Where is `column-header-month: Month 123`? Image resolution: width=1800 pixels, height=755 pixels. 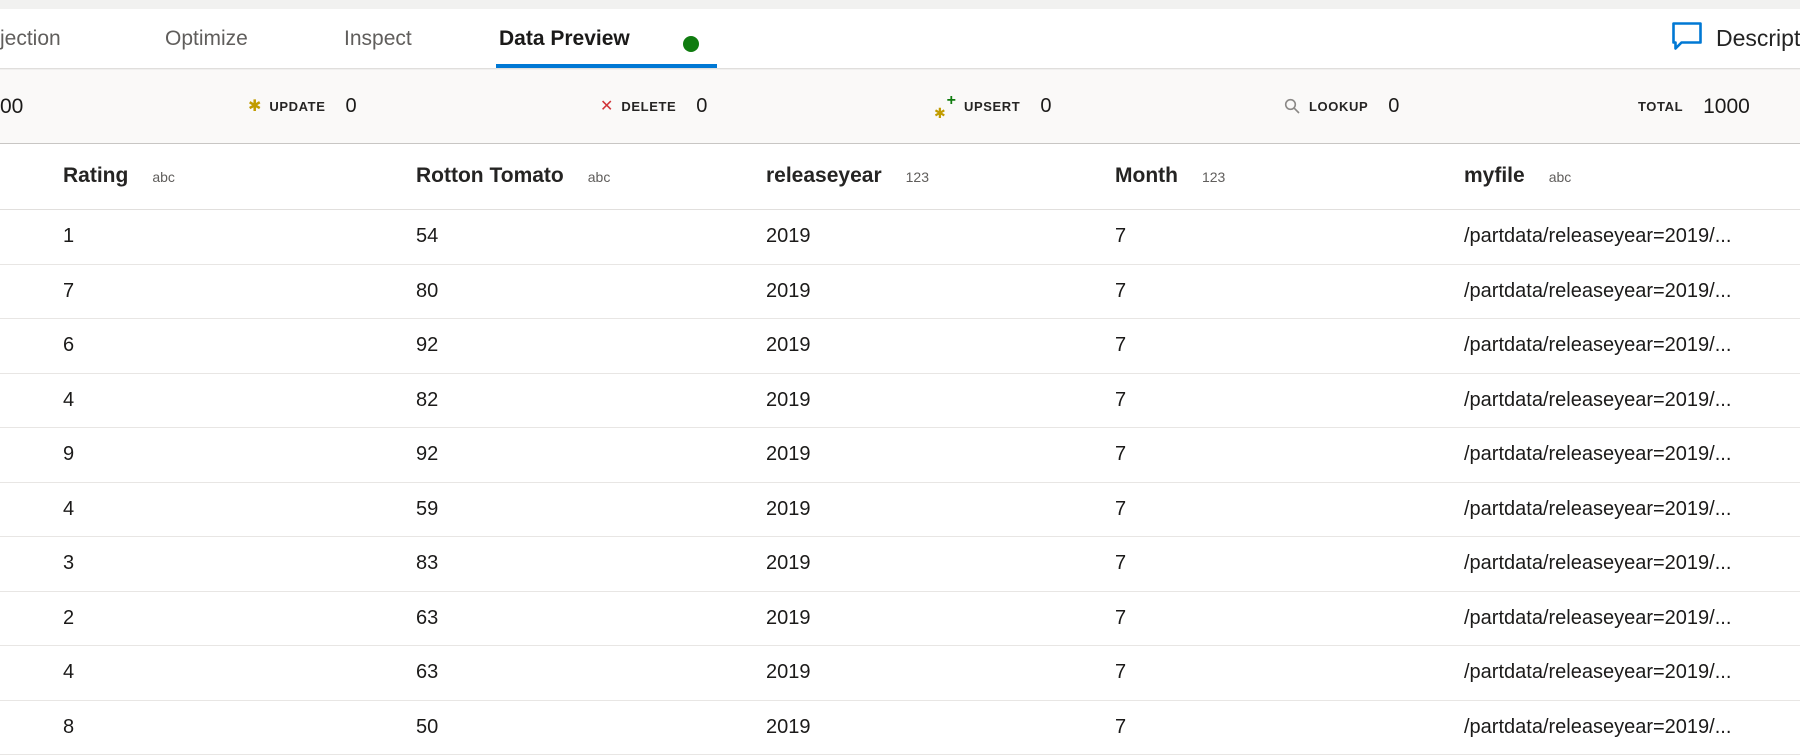
column-header-month: Month 123 is located at coordinates (1170, 176).